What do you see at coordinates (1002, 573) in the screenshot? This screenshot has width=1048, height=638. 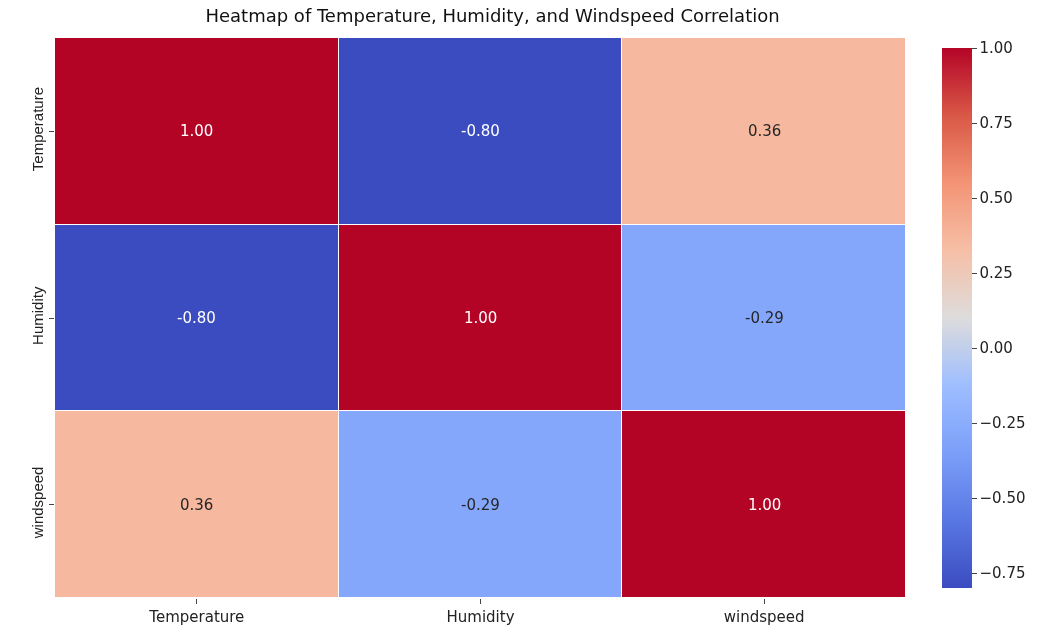 I see `color-bar-label: −0.75` at bounding box center [1002, 573].